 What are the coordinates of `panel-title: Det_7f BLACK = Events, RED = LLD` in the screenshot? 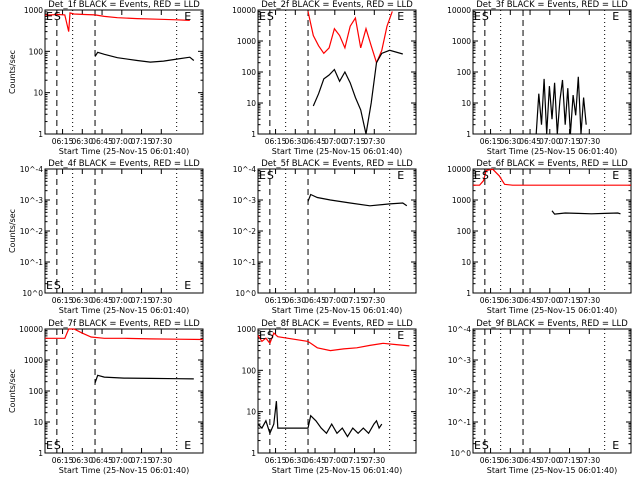 It's located at (124, 324).